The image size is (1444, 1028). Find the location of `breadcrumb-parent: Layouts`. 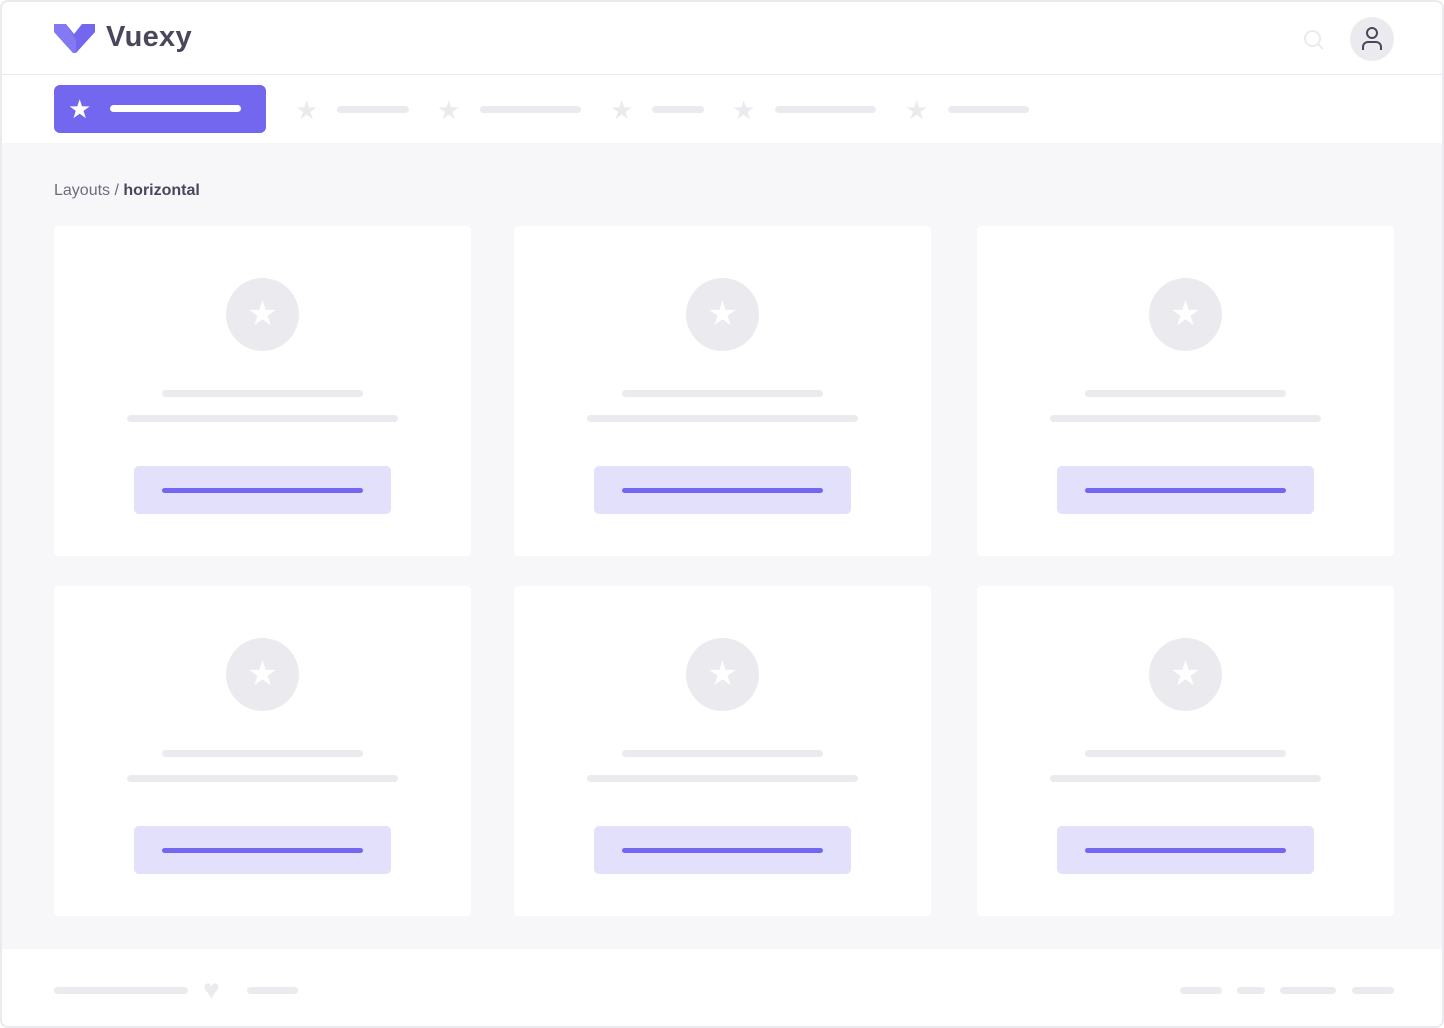

breadcrumb-parent: Layouts is located at coordinates (82, 190).